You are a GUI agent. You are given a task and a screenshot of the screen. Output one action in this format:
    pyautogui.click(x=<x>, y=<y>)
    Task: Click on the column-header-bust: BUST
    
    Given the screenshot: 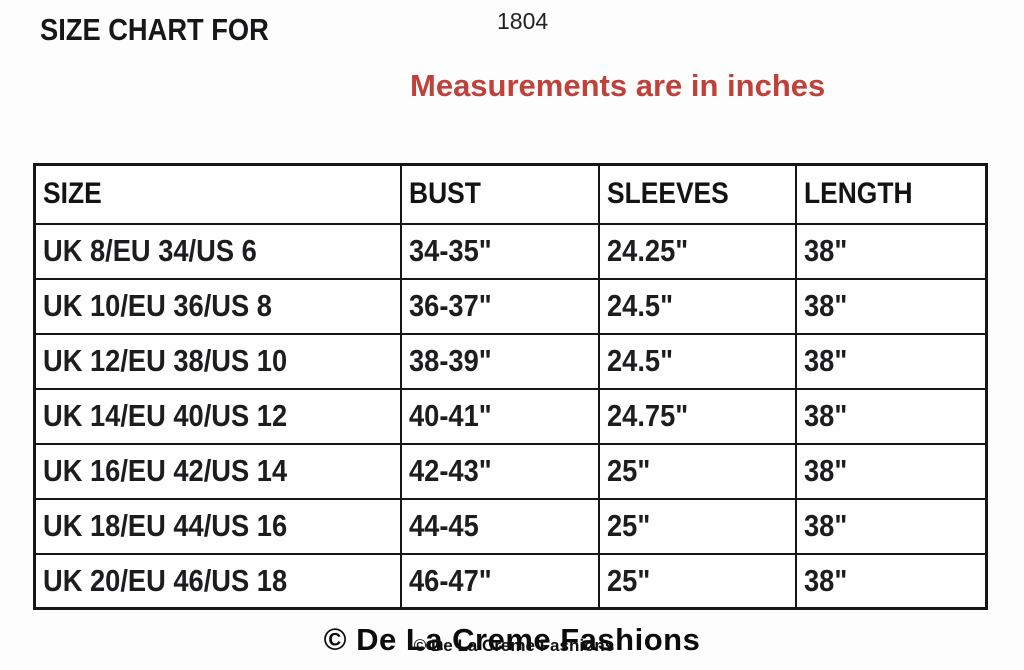 What is the action you would take?
    pyautogui.click(x=499, y=194)
    